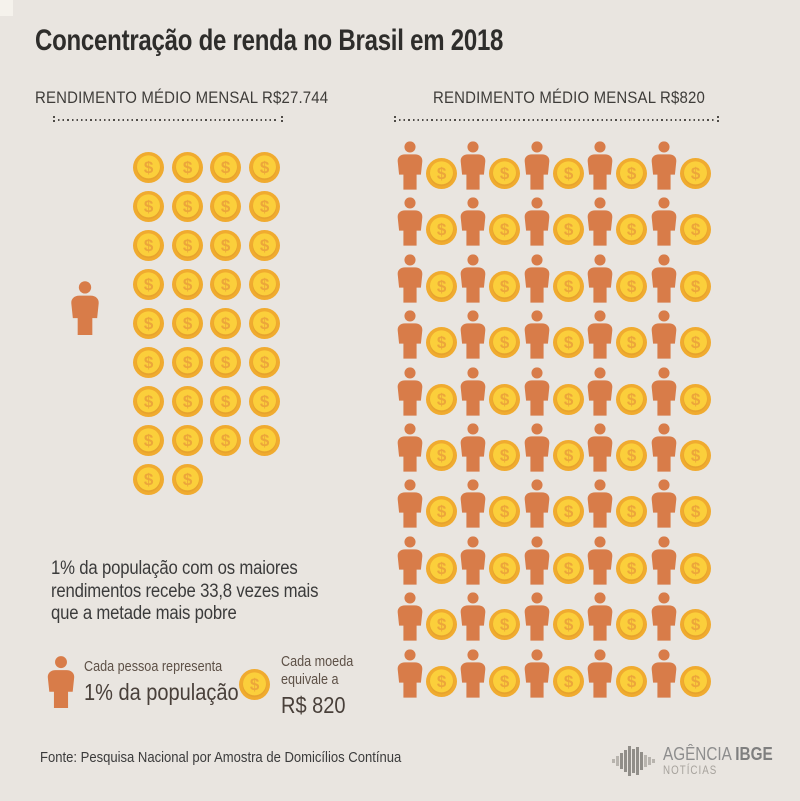  Describe the element at coordinates (317, 671) in the screenshot. I see `legend-coin-caption: Cada moeda equivale a` at that location.